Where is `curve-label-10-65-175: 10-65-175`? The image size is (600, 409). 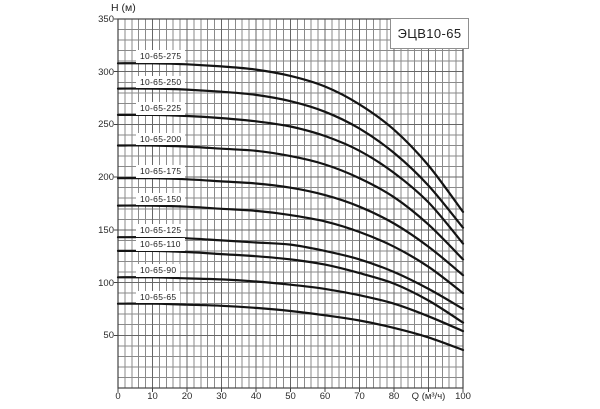
curve-label-10-65-175: 10-65-175 is located at coordinates (161, 171).